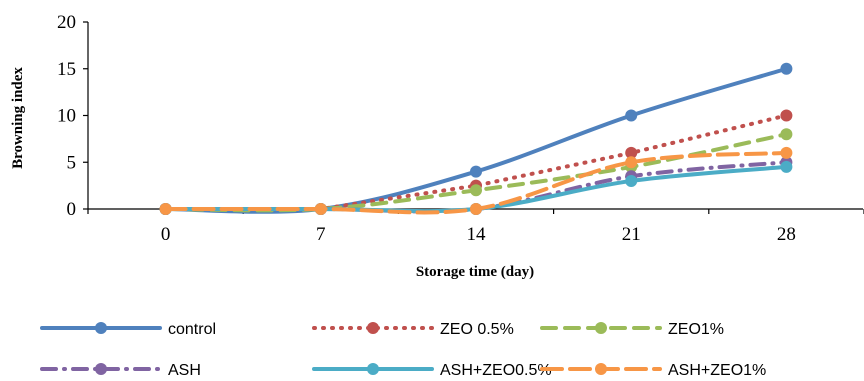  I want to click on legend-item: ASH+ZEO0.5%, so click(432, 370).